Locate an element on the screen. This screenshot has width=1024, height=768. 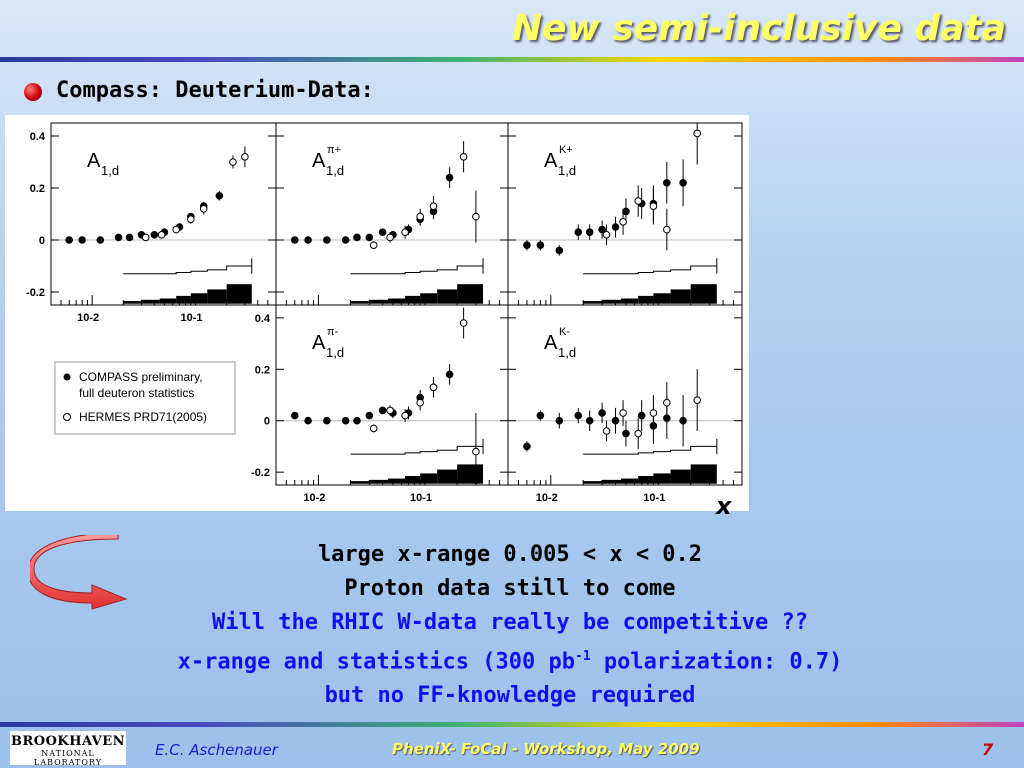
polarization-text: polarization: 0.7) is located at coordinates (716, 662).